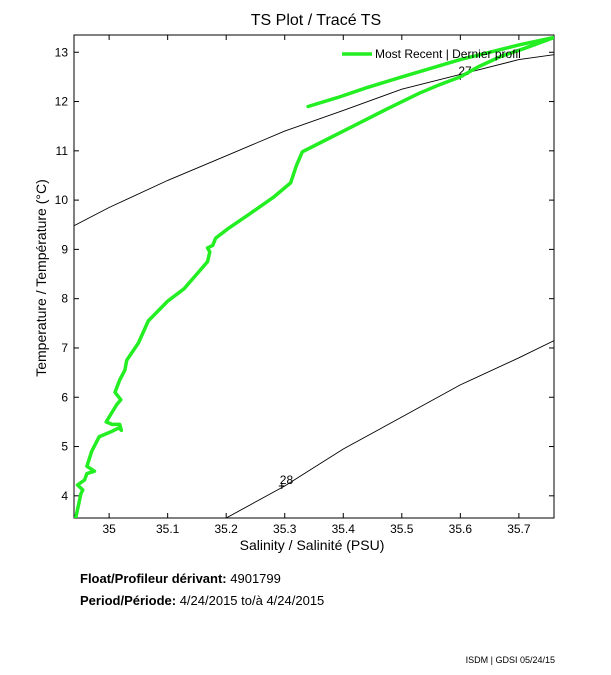 The height and width of the screenshot is (675, 611). What do you see at coordinates (344, 529) in the screenshot?
I see `x-tick-label: 35.4` at bounding box center [344, 529].